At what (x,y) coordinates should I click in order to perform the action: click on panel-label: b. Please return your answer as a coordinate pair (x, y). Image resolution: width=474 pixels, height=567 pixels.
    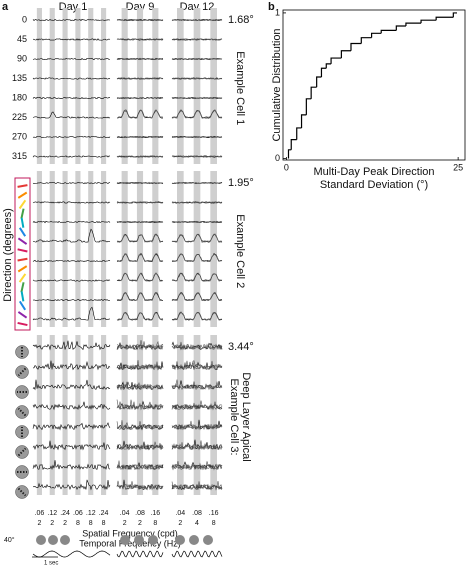
    Looking at the image, I should click on (271, 7).